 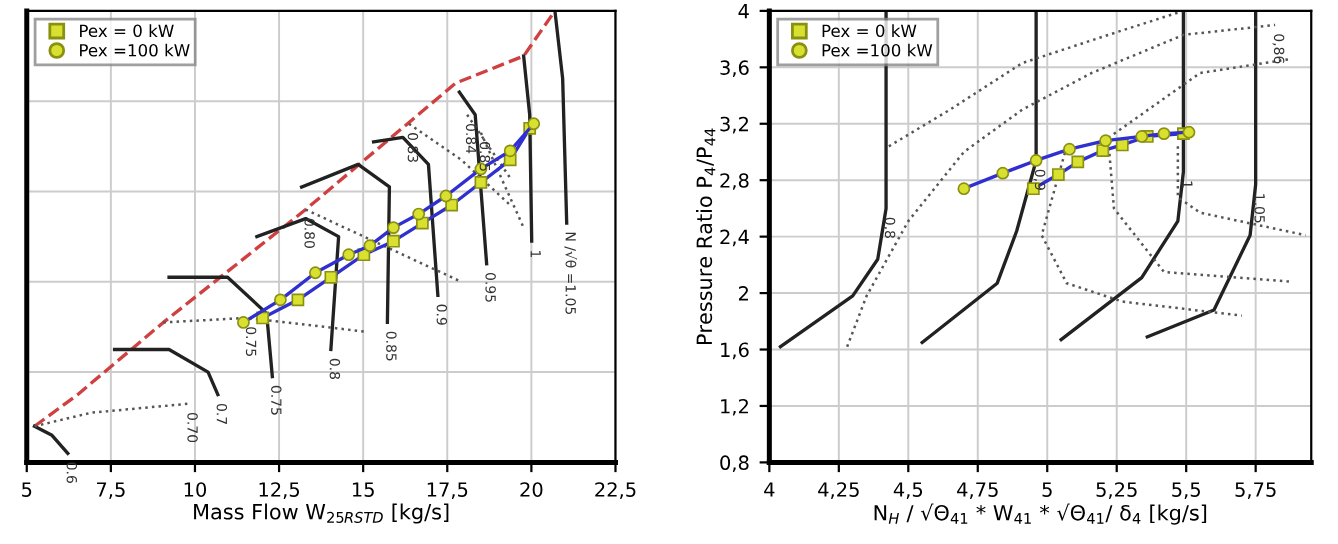 What do you see at coordinates (1116, 490) in the screenshot?
I see `x-tick-label: 5,25` at bounding box center [1116, 490].